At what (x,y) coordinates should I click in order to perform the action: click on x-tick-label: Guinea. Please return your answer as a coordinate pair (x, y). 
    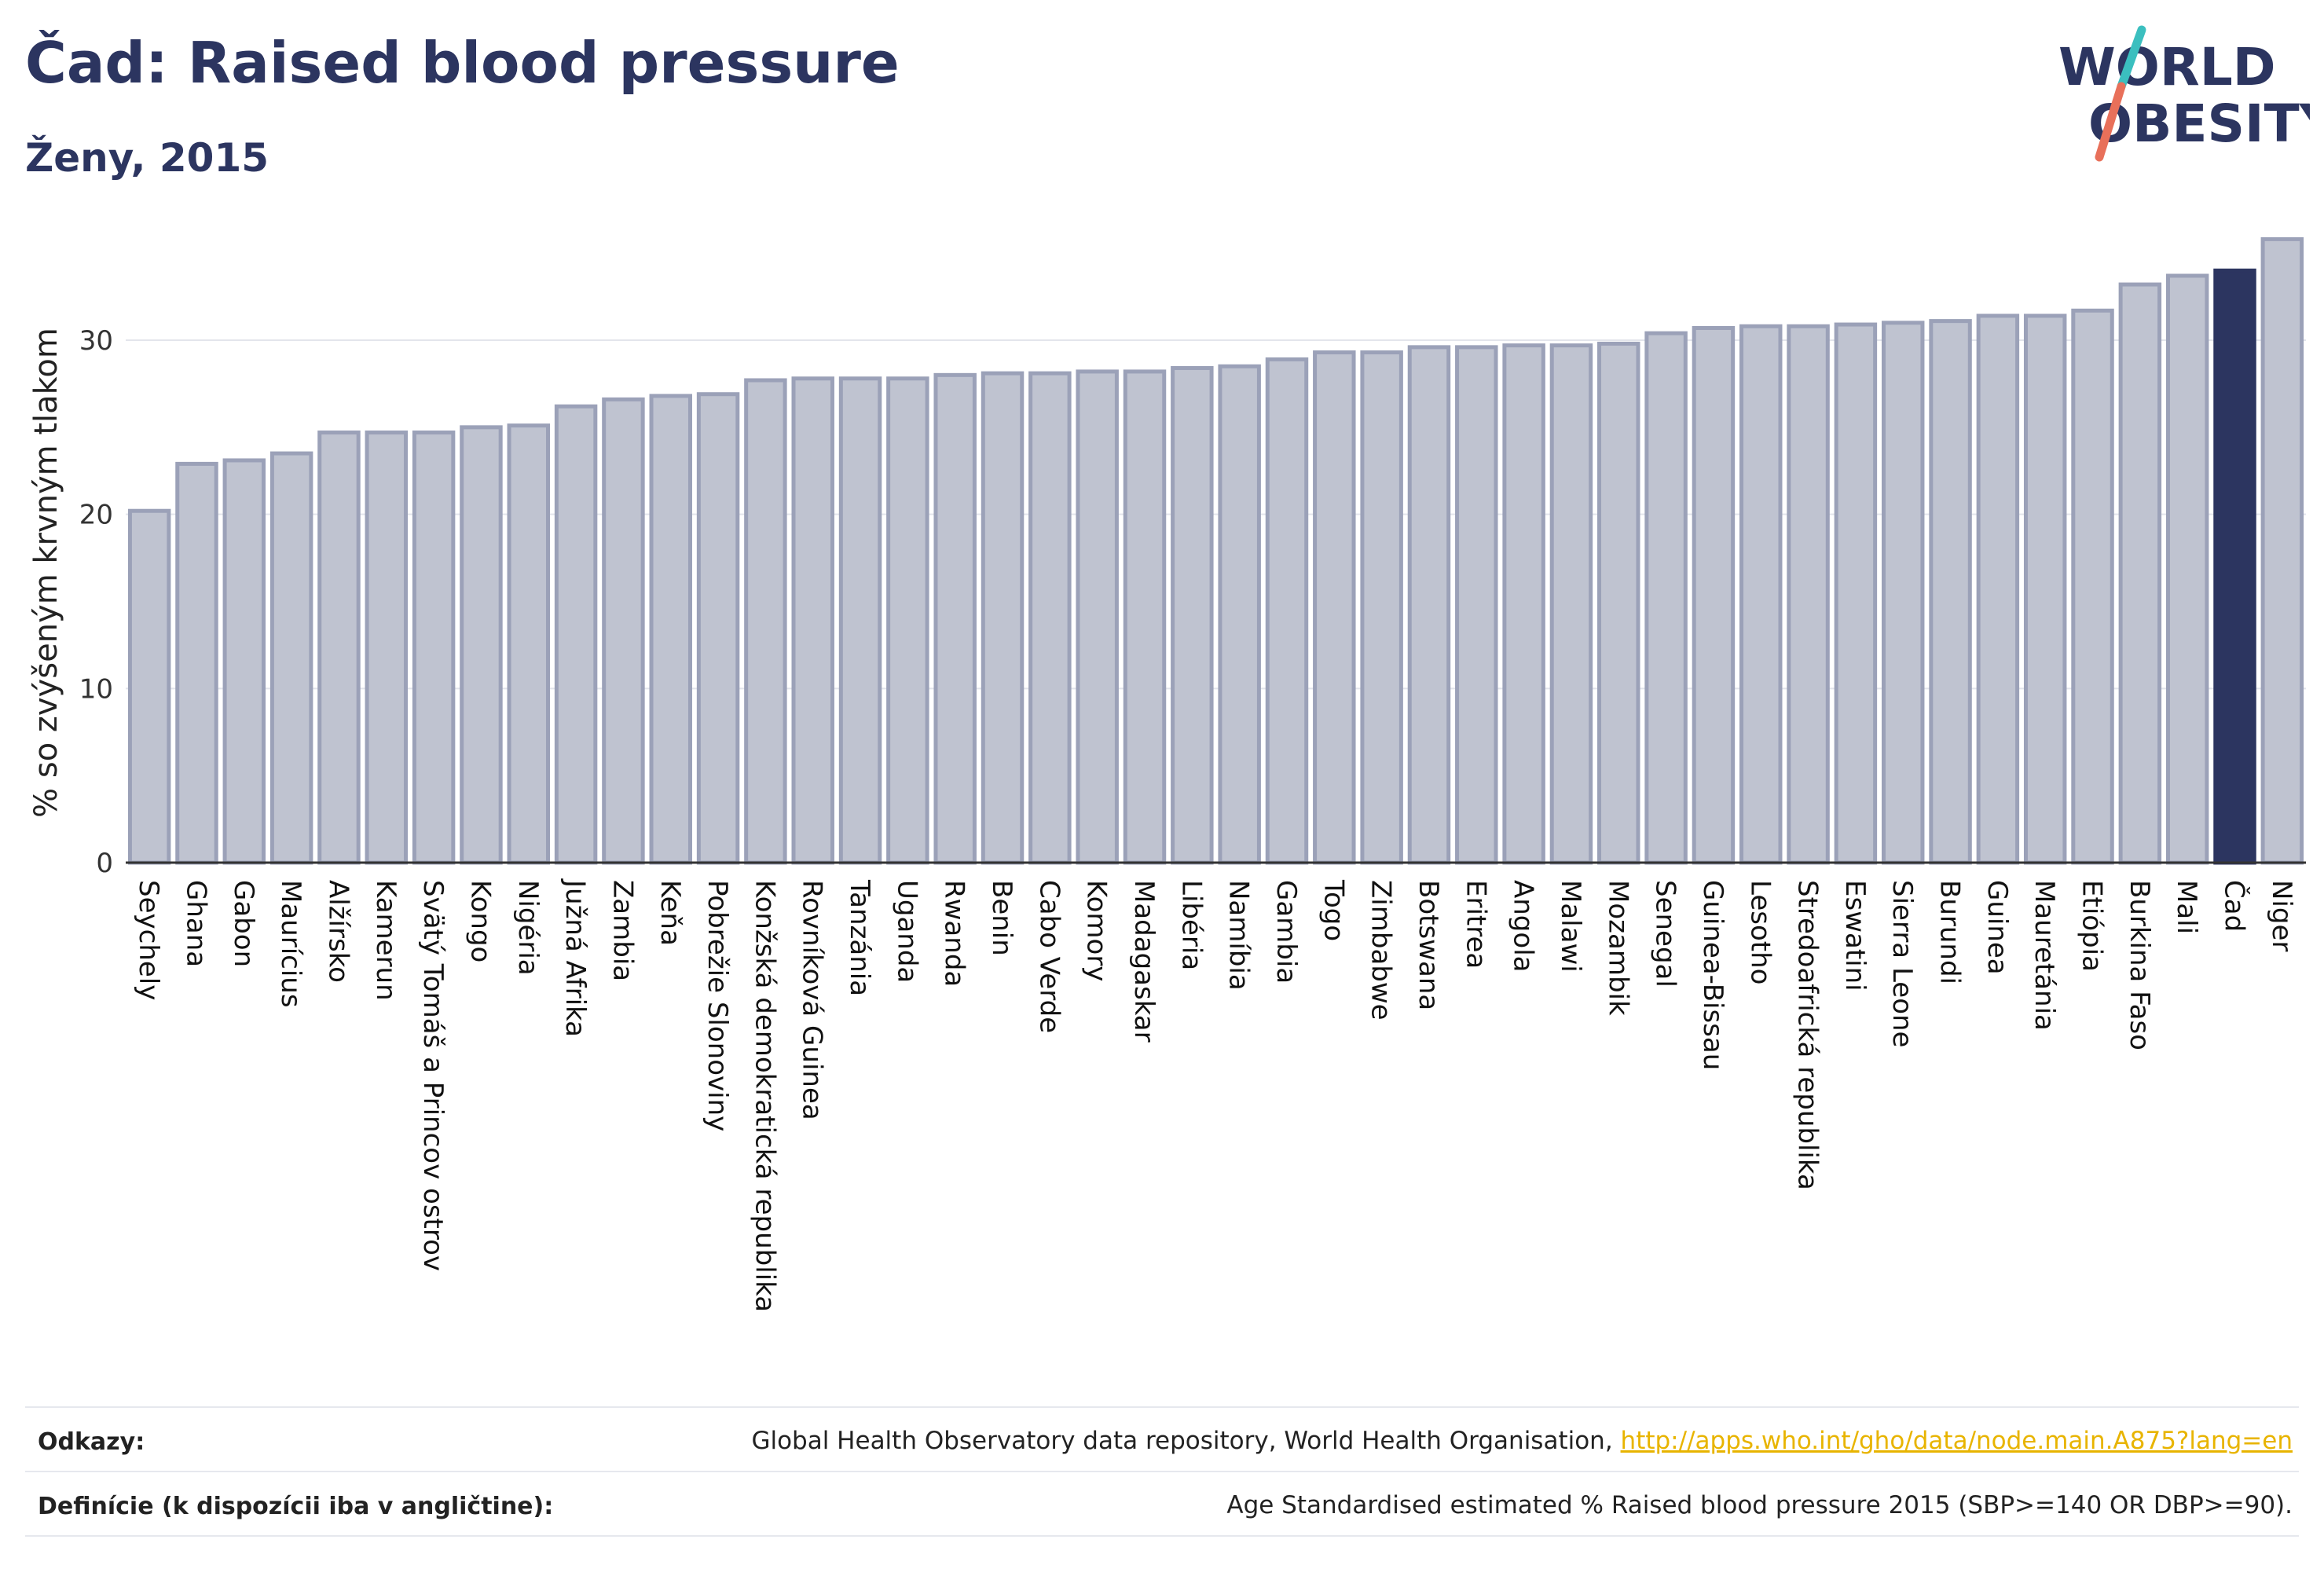
    Looking at the image, I should click on (1997, 927).